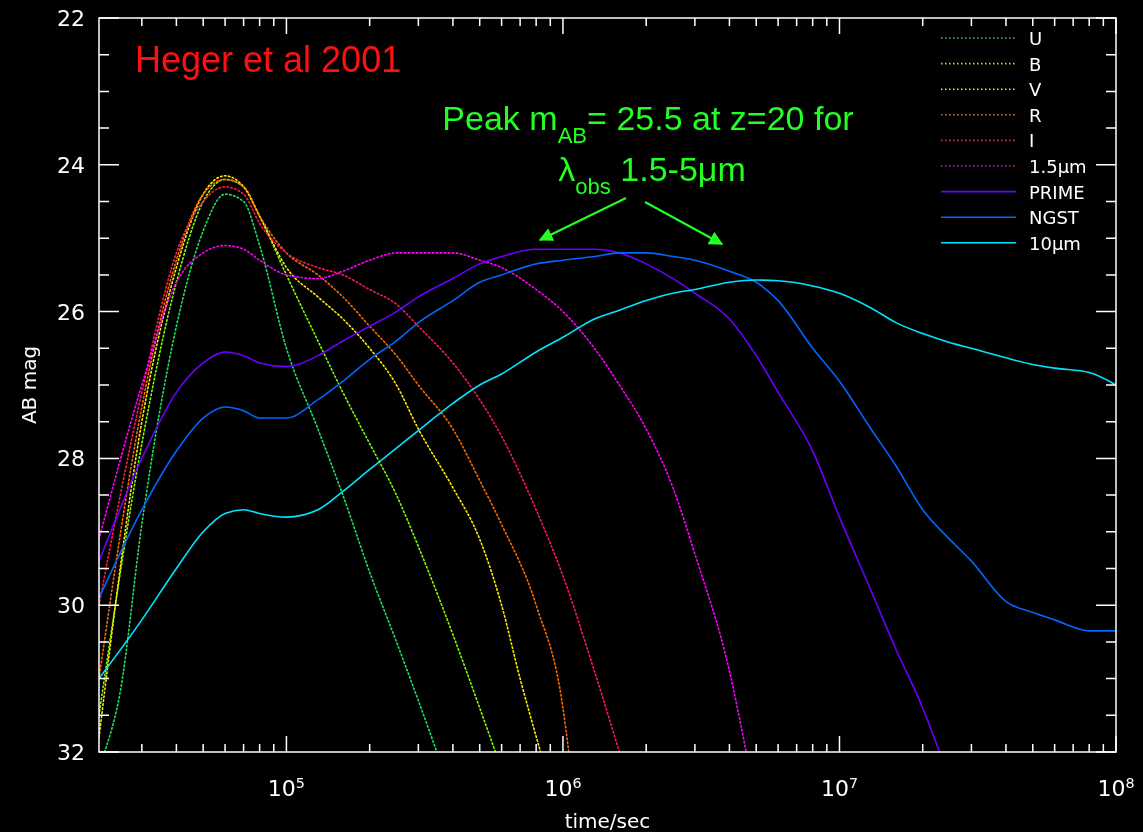 Image resolution: width=1143 pixels, height=832 pixels. What do you see at coordinates (1036, 38) in the screenshot?
I see `legend-label: U` at bounding box center [1036, 38].